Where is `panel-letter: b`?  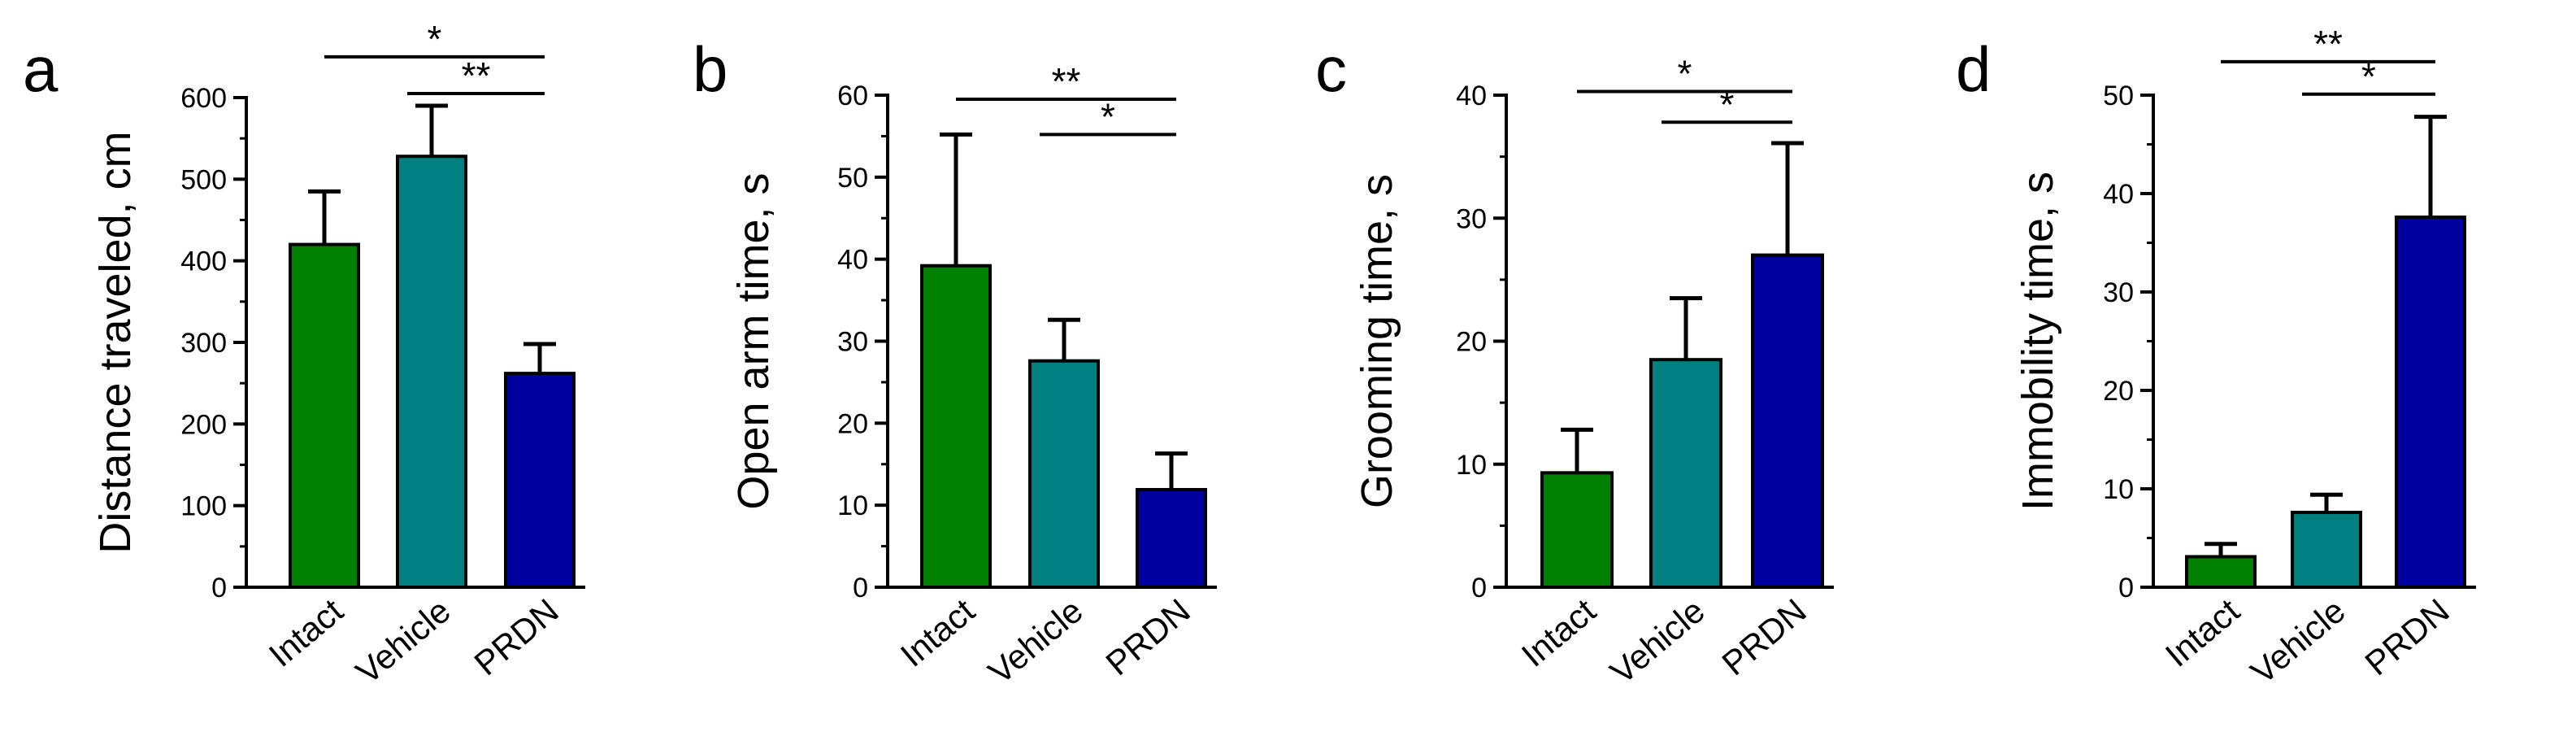
panel-letter: b is located at coordinates (710, 69).